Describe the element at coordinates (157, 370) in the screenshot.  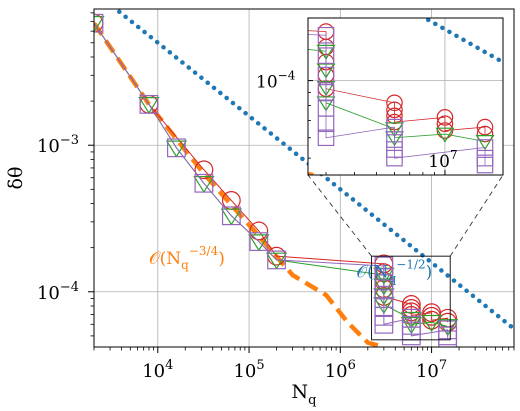
I see `x-tick-label: 10⁴` at that location.